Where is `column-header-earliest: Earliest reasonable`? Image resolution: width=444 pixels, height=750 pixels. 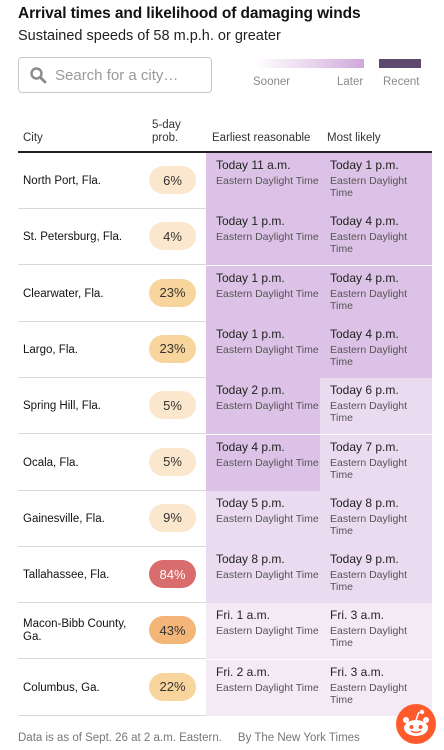
column-header-earliest: Earliest reasonable is located at coordinates (261, 138).